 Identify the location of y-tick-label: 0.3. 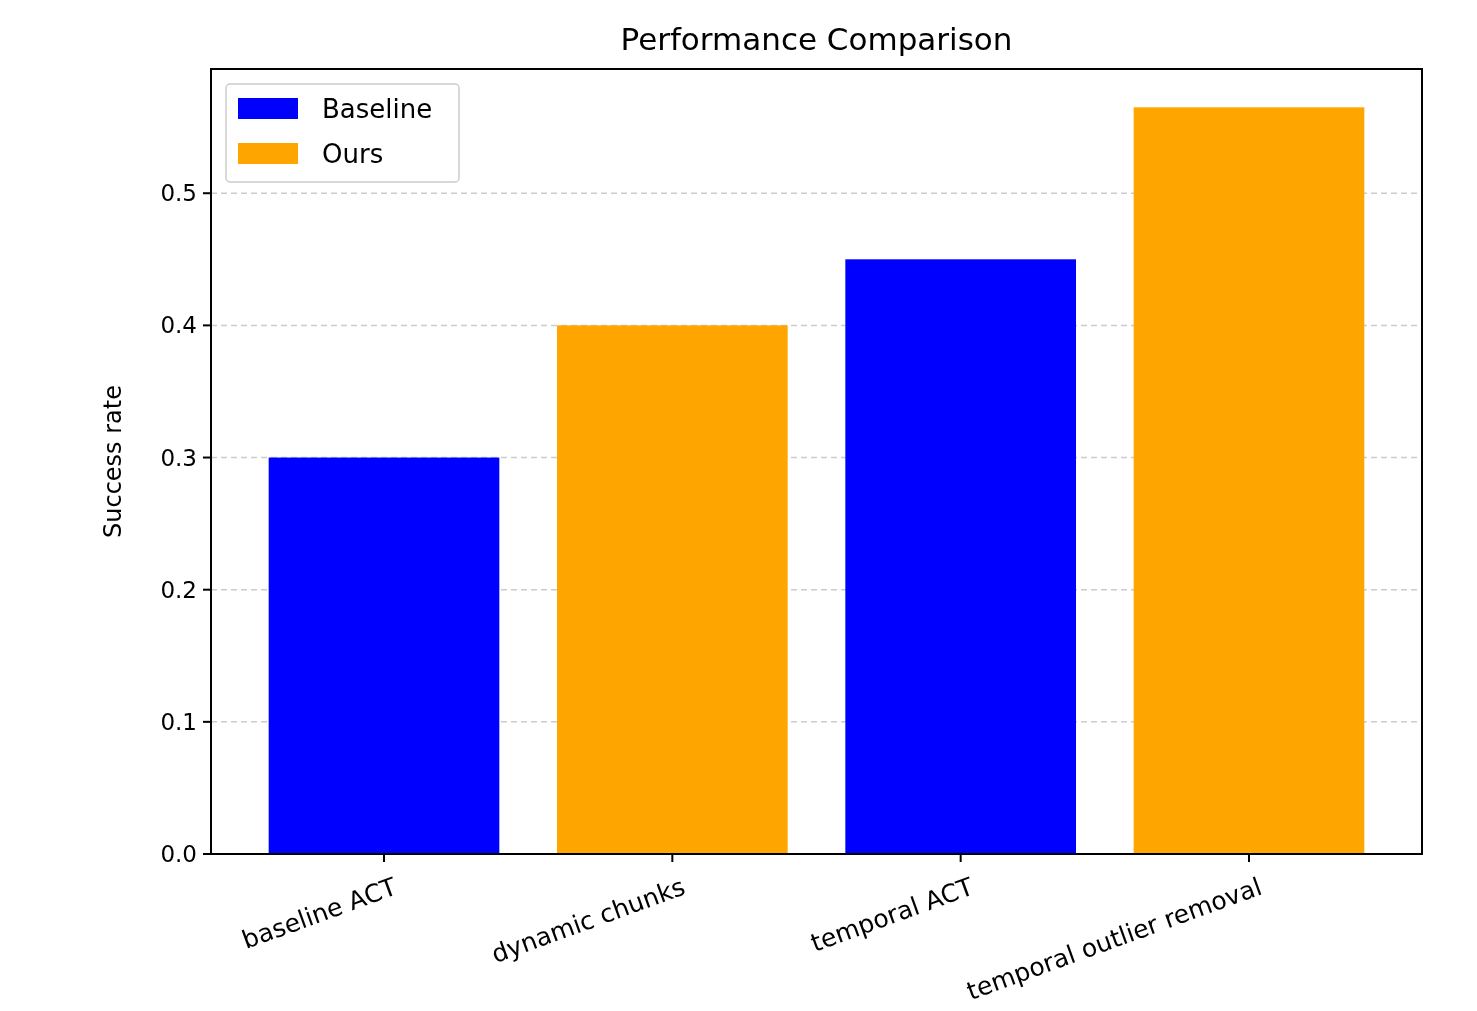
(178, 457).